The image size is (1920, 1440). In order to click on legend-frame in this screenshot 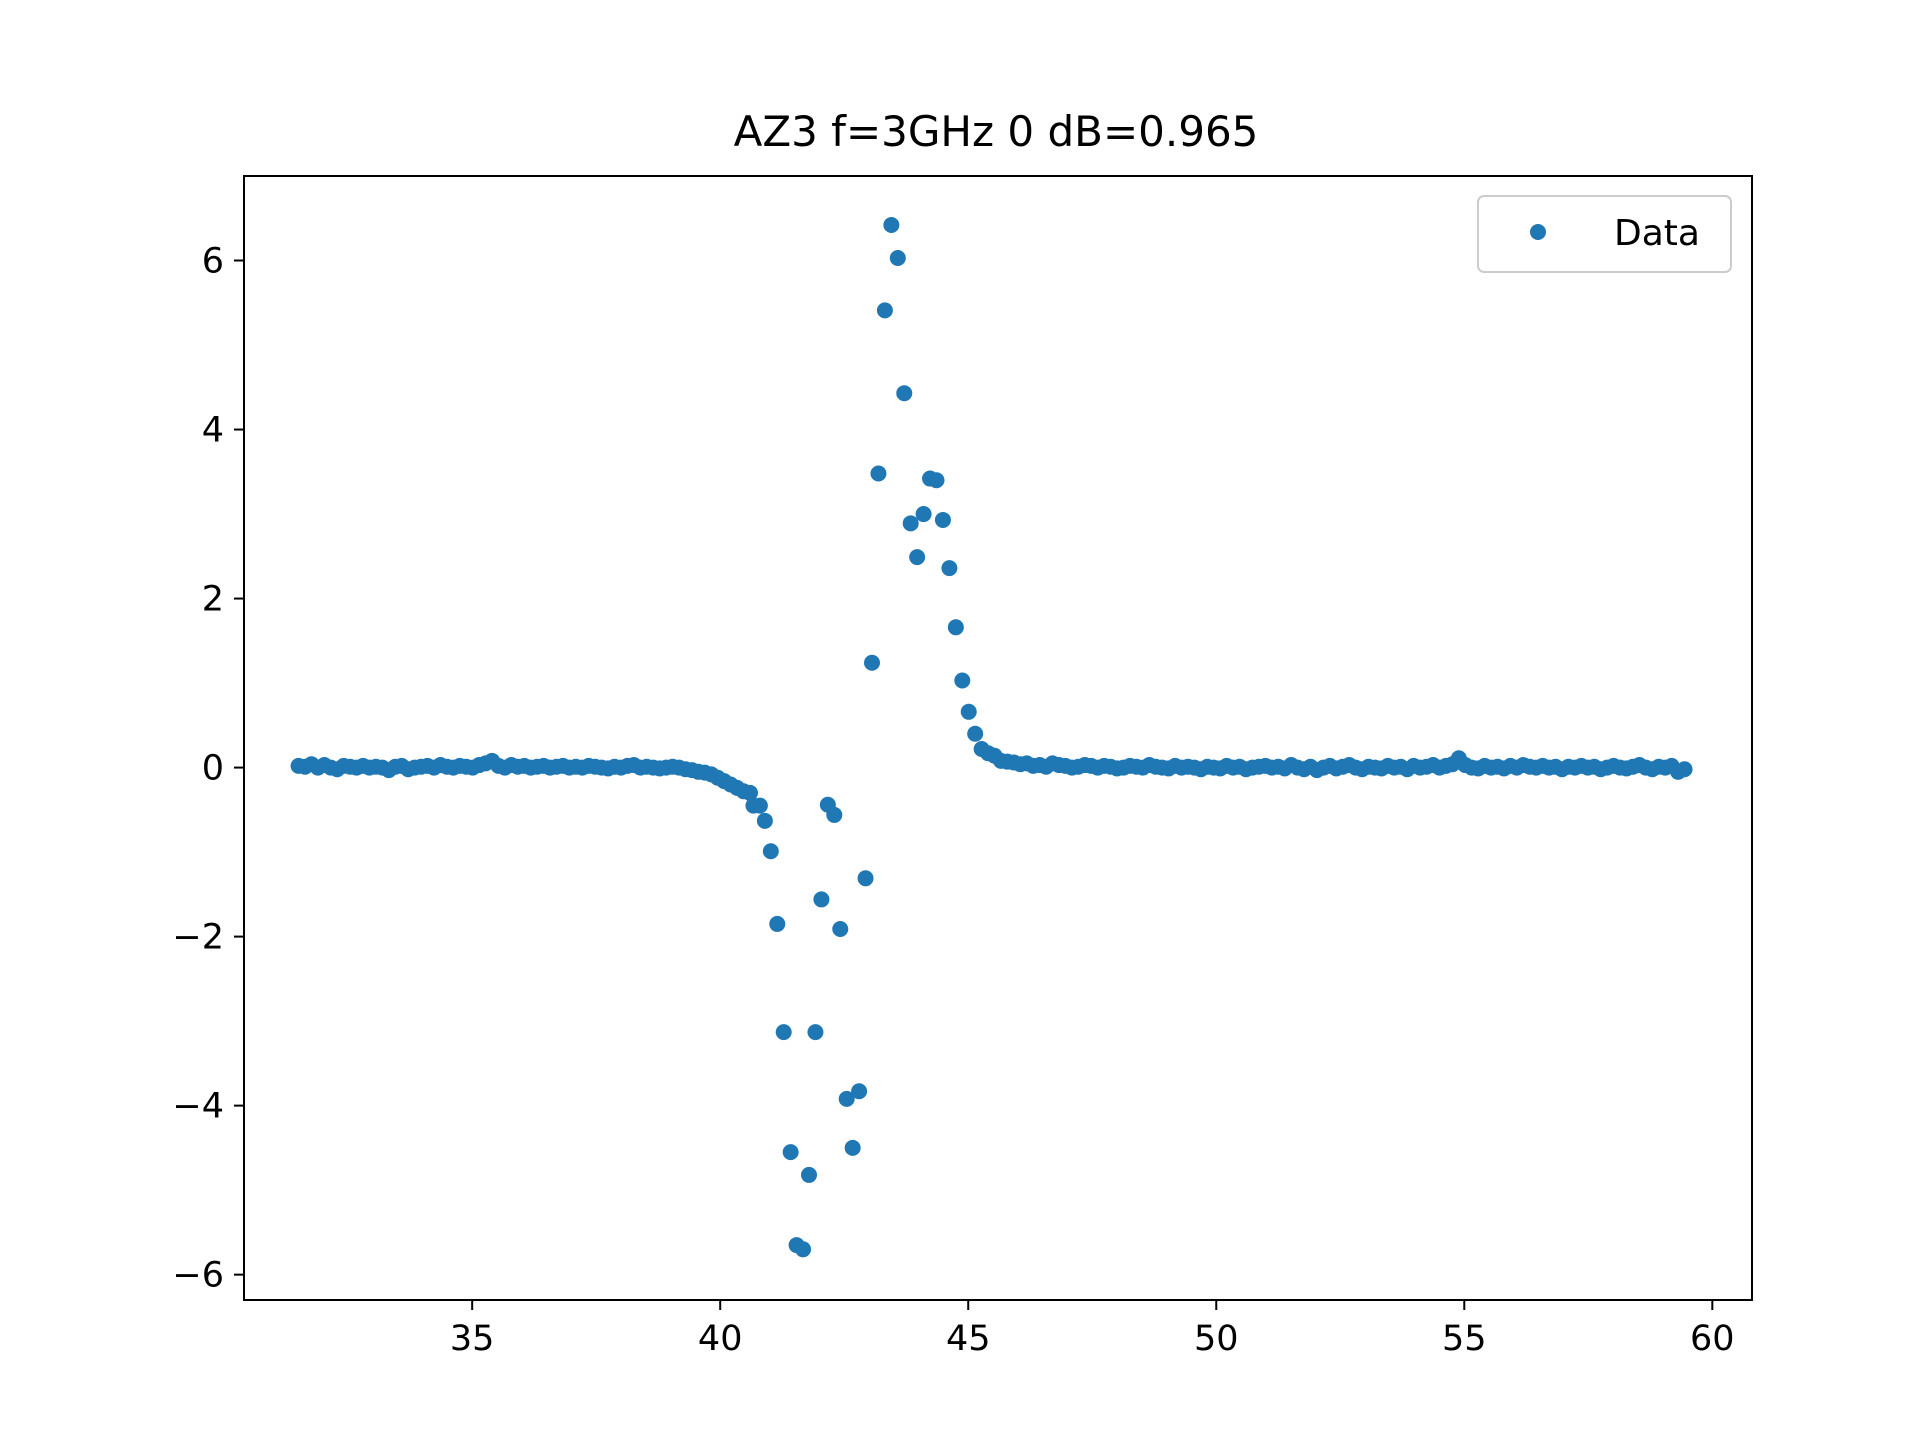, I will do `click(1604, 234)`.